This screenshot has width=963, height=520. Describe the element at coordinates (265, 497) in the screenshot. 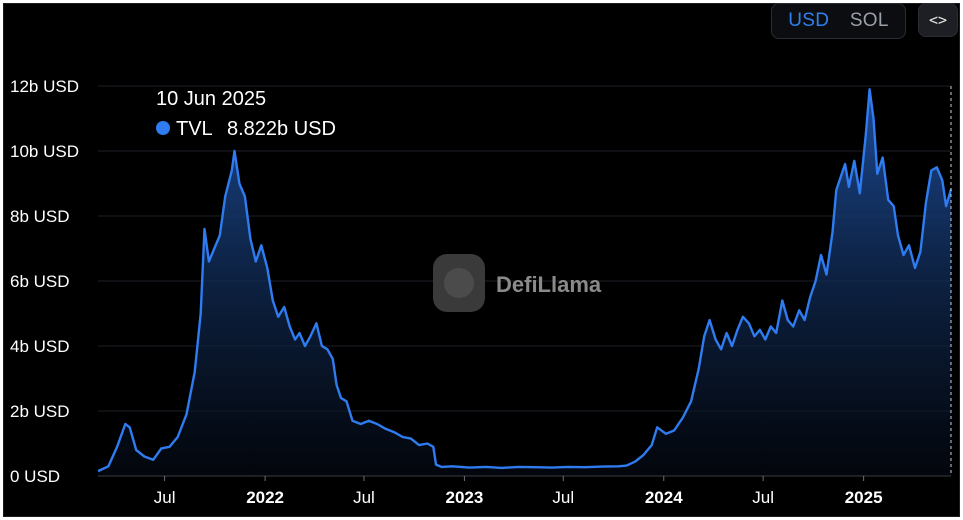

I see `x-tick-label: 2022` at that location.